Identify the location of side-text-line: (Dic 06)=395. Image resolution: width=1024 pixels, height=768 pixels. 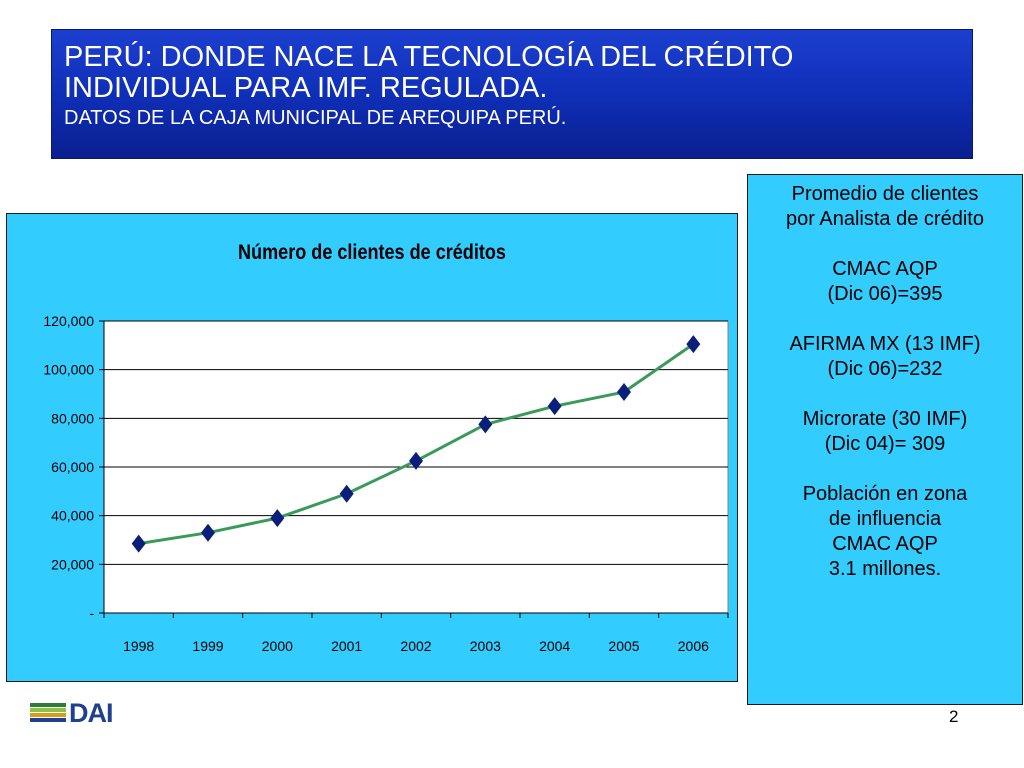
(885, 294).